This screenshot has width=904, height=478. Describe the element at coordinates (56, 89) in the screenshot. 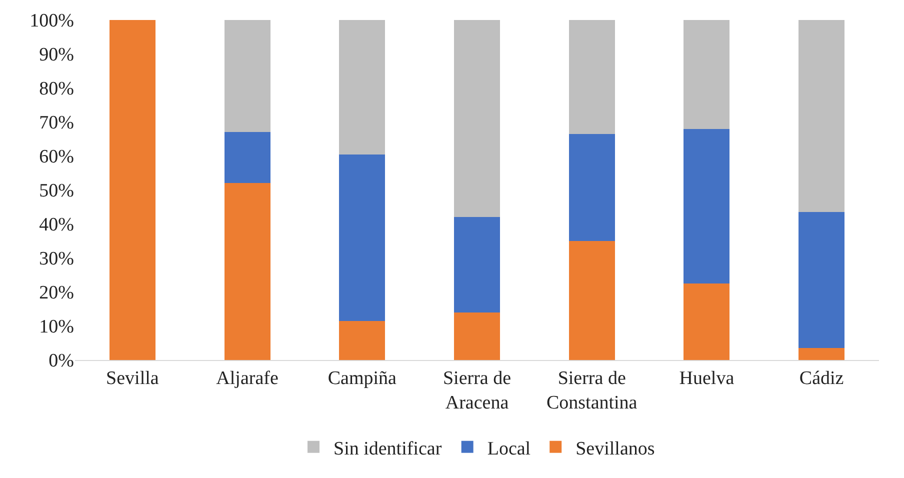

I see `y-tick-label: 80%` at that location.